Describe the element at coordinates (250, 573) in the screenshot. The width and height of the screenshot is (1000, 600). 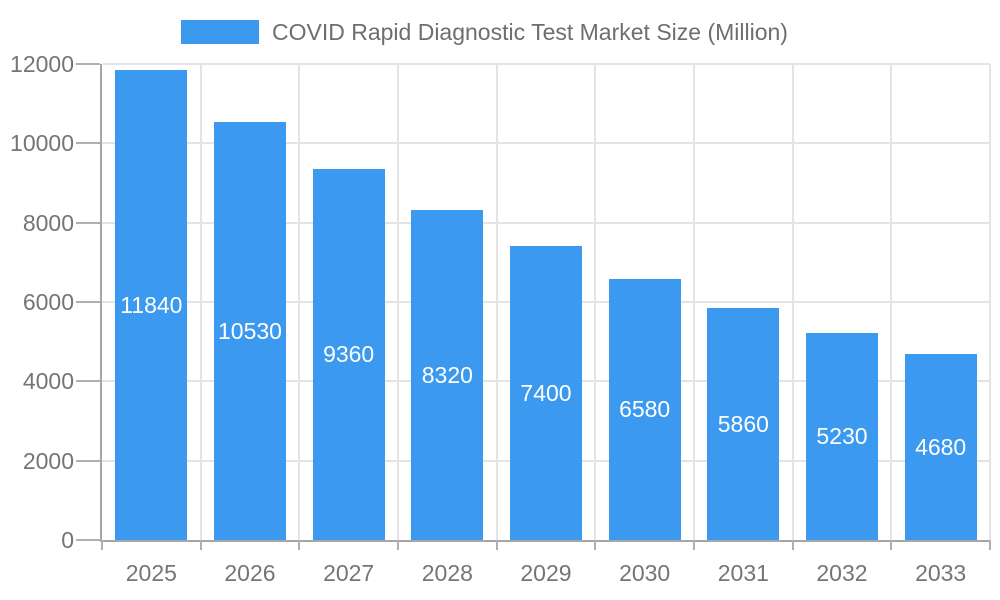
I see `x-axis-tick-label: 2026` at that location.